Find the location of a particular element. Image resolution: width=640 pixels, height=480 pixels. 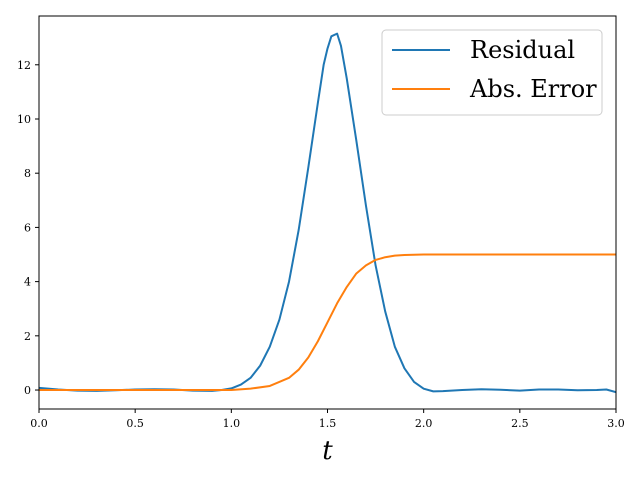

y-tick-label: 6 is located at coordinates (27, 227).